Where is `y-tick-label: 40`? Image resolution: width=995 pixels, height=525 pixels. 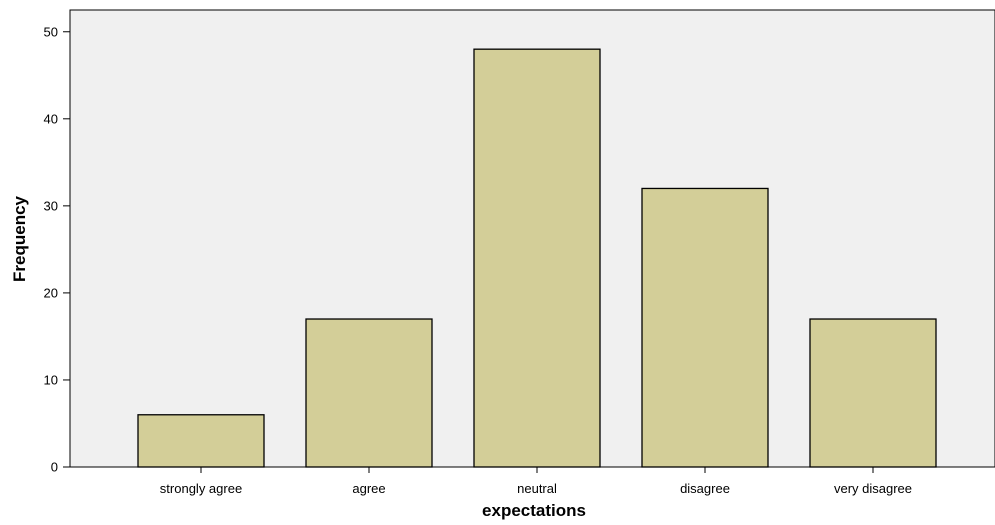
y-tick-label: 40 is located at coordinates (51, 118).